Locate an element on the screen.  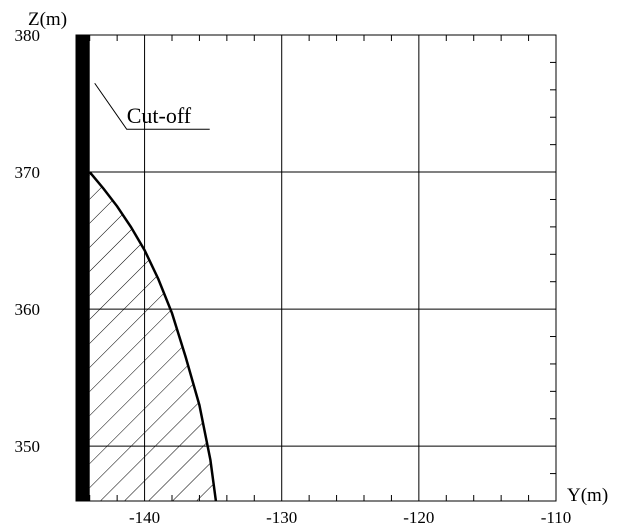
y-tick-labels: 350 360 370 380 is located at coordinates (28, 241).